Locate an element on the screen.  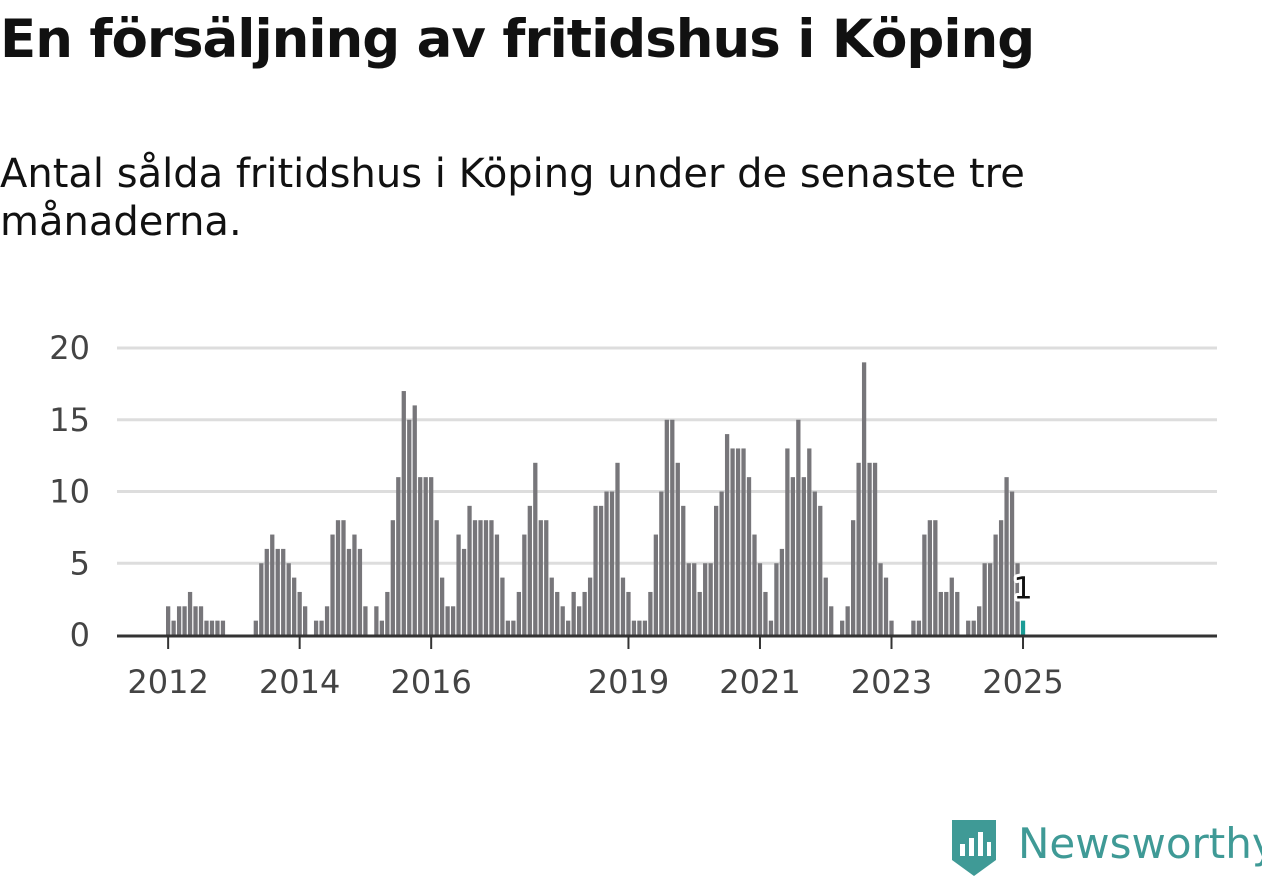
x-tick-label: 2021 is located at coordinates (759, 682).